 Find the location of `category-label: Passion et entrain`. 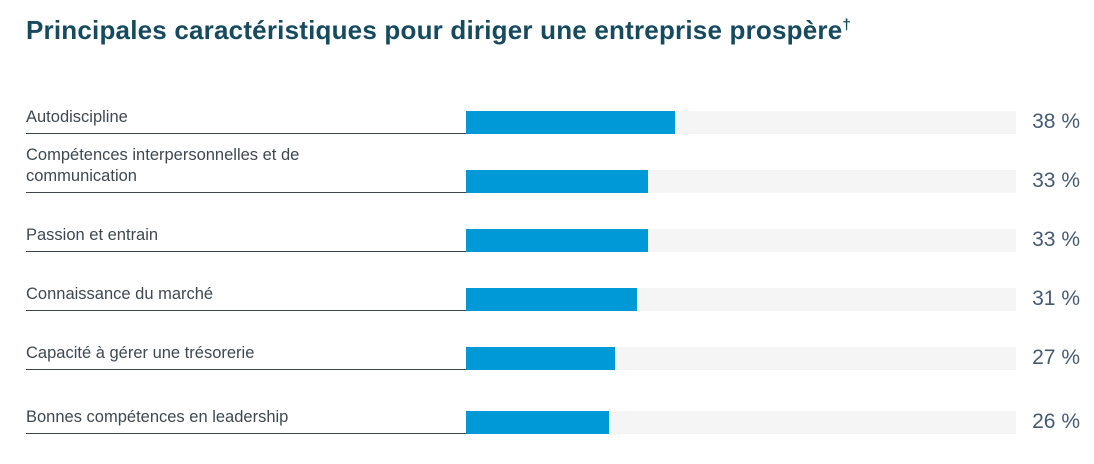

category-label: Passion et entrain is located at coordinates (92, 235).